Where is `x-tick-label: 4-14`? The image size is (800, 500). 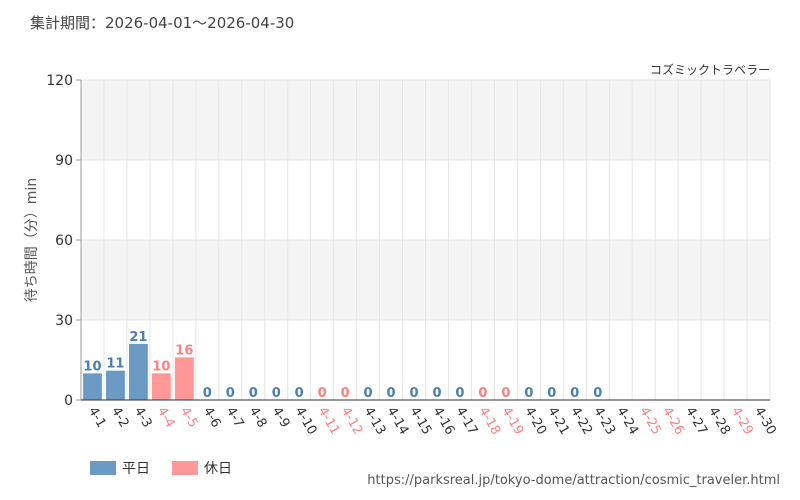
x-tick-label: 4-14 is located at coordinates (398, 421).